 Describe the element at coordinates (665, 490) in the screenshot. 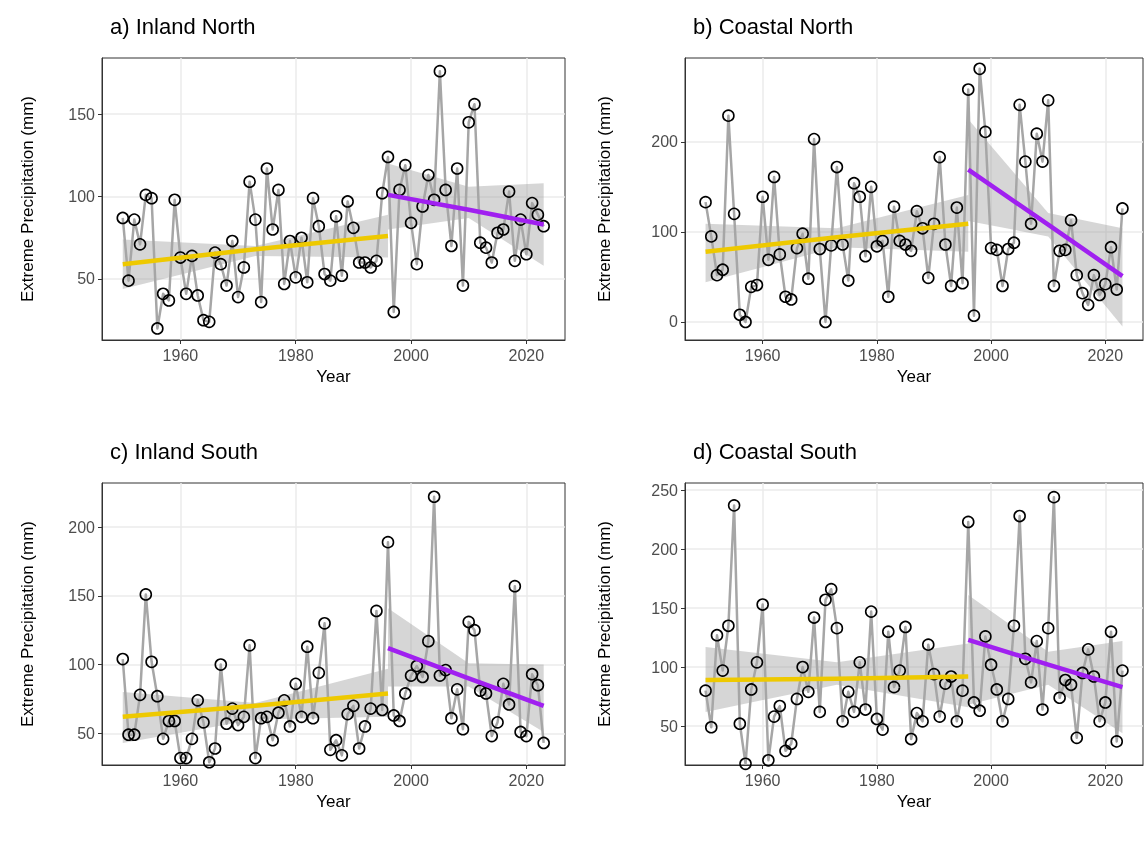

I see `y-tick-label: 250` at that location.